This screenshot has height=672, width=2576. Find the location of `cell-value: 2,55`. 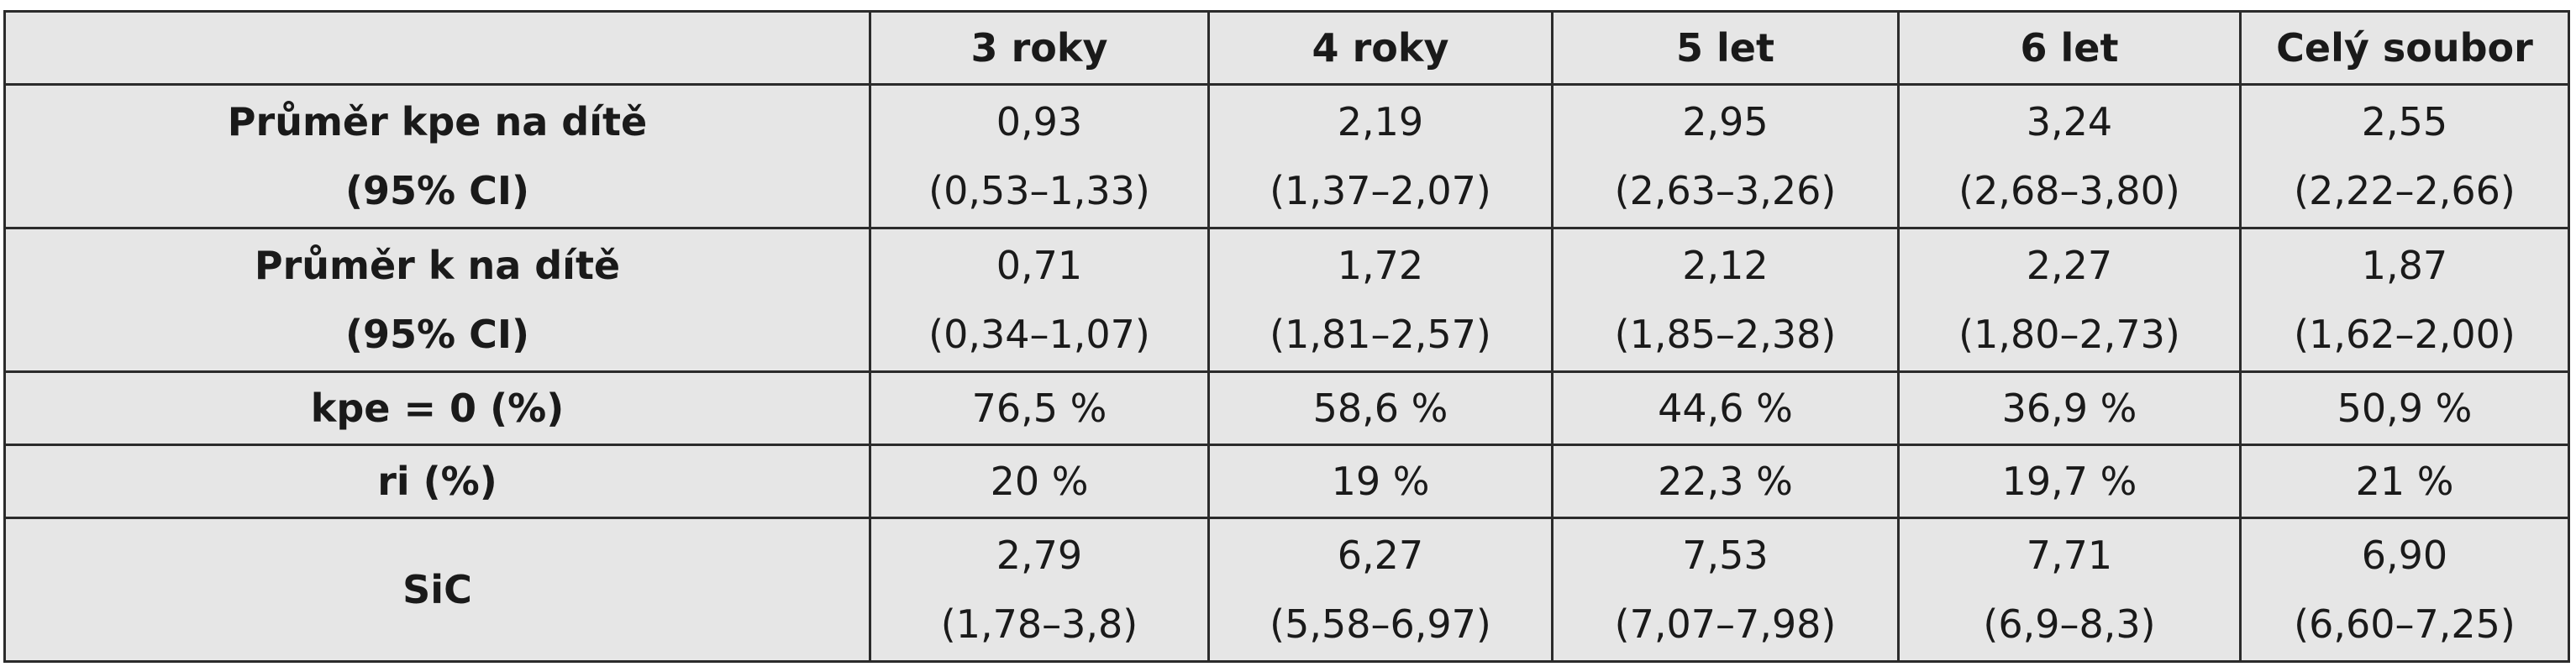

cell-value: 2,55 is located at coordinates (2404, 121).